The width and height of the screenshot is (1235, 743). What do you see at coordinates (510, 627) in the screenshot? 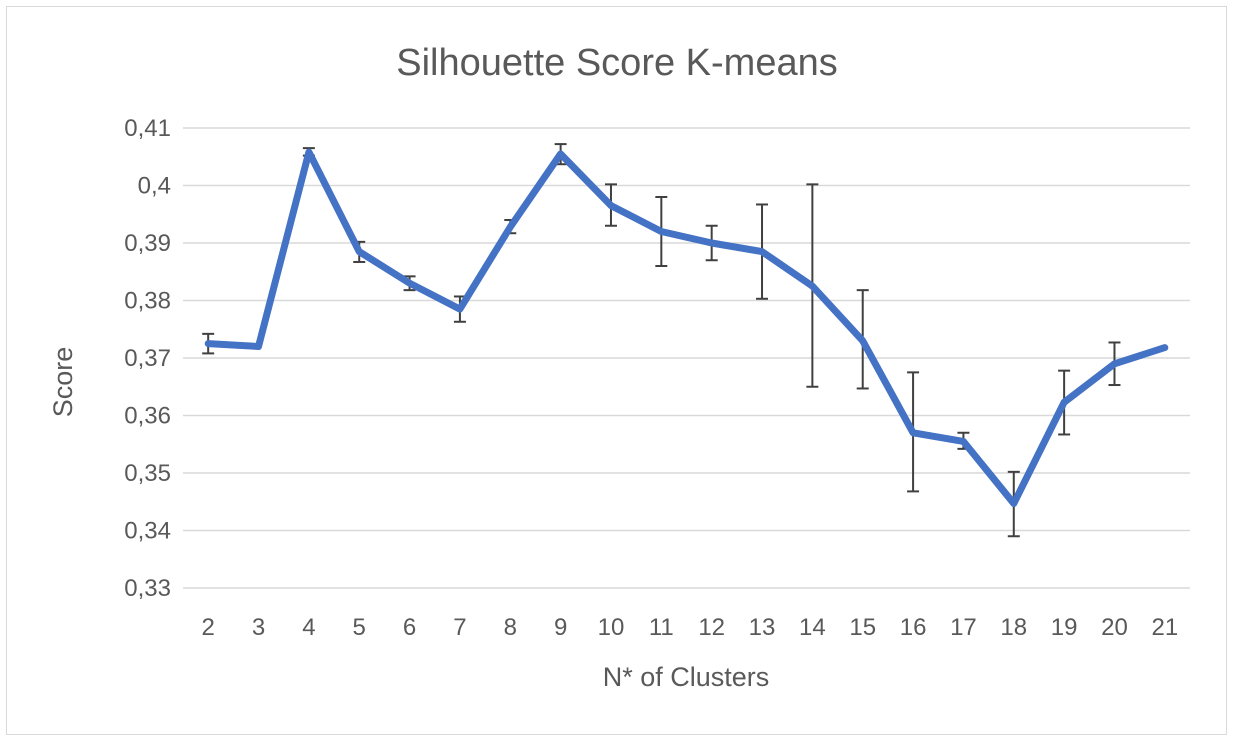
I see `x-tick-label: 8` at bounding box center [510, 627].